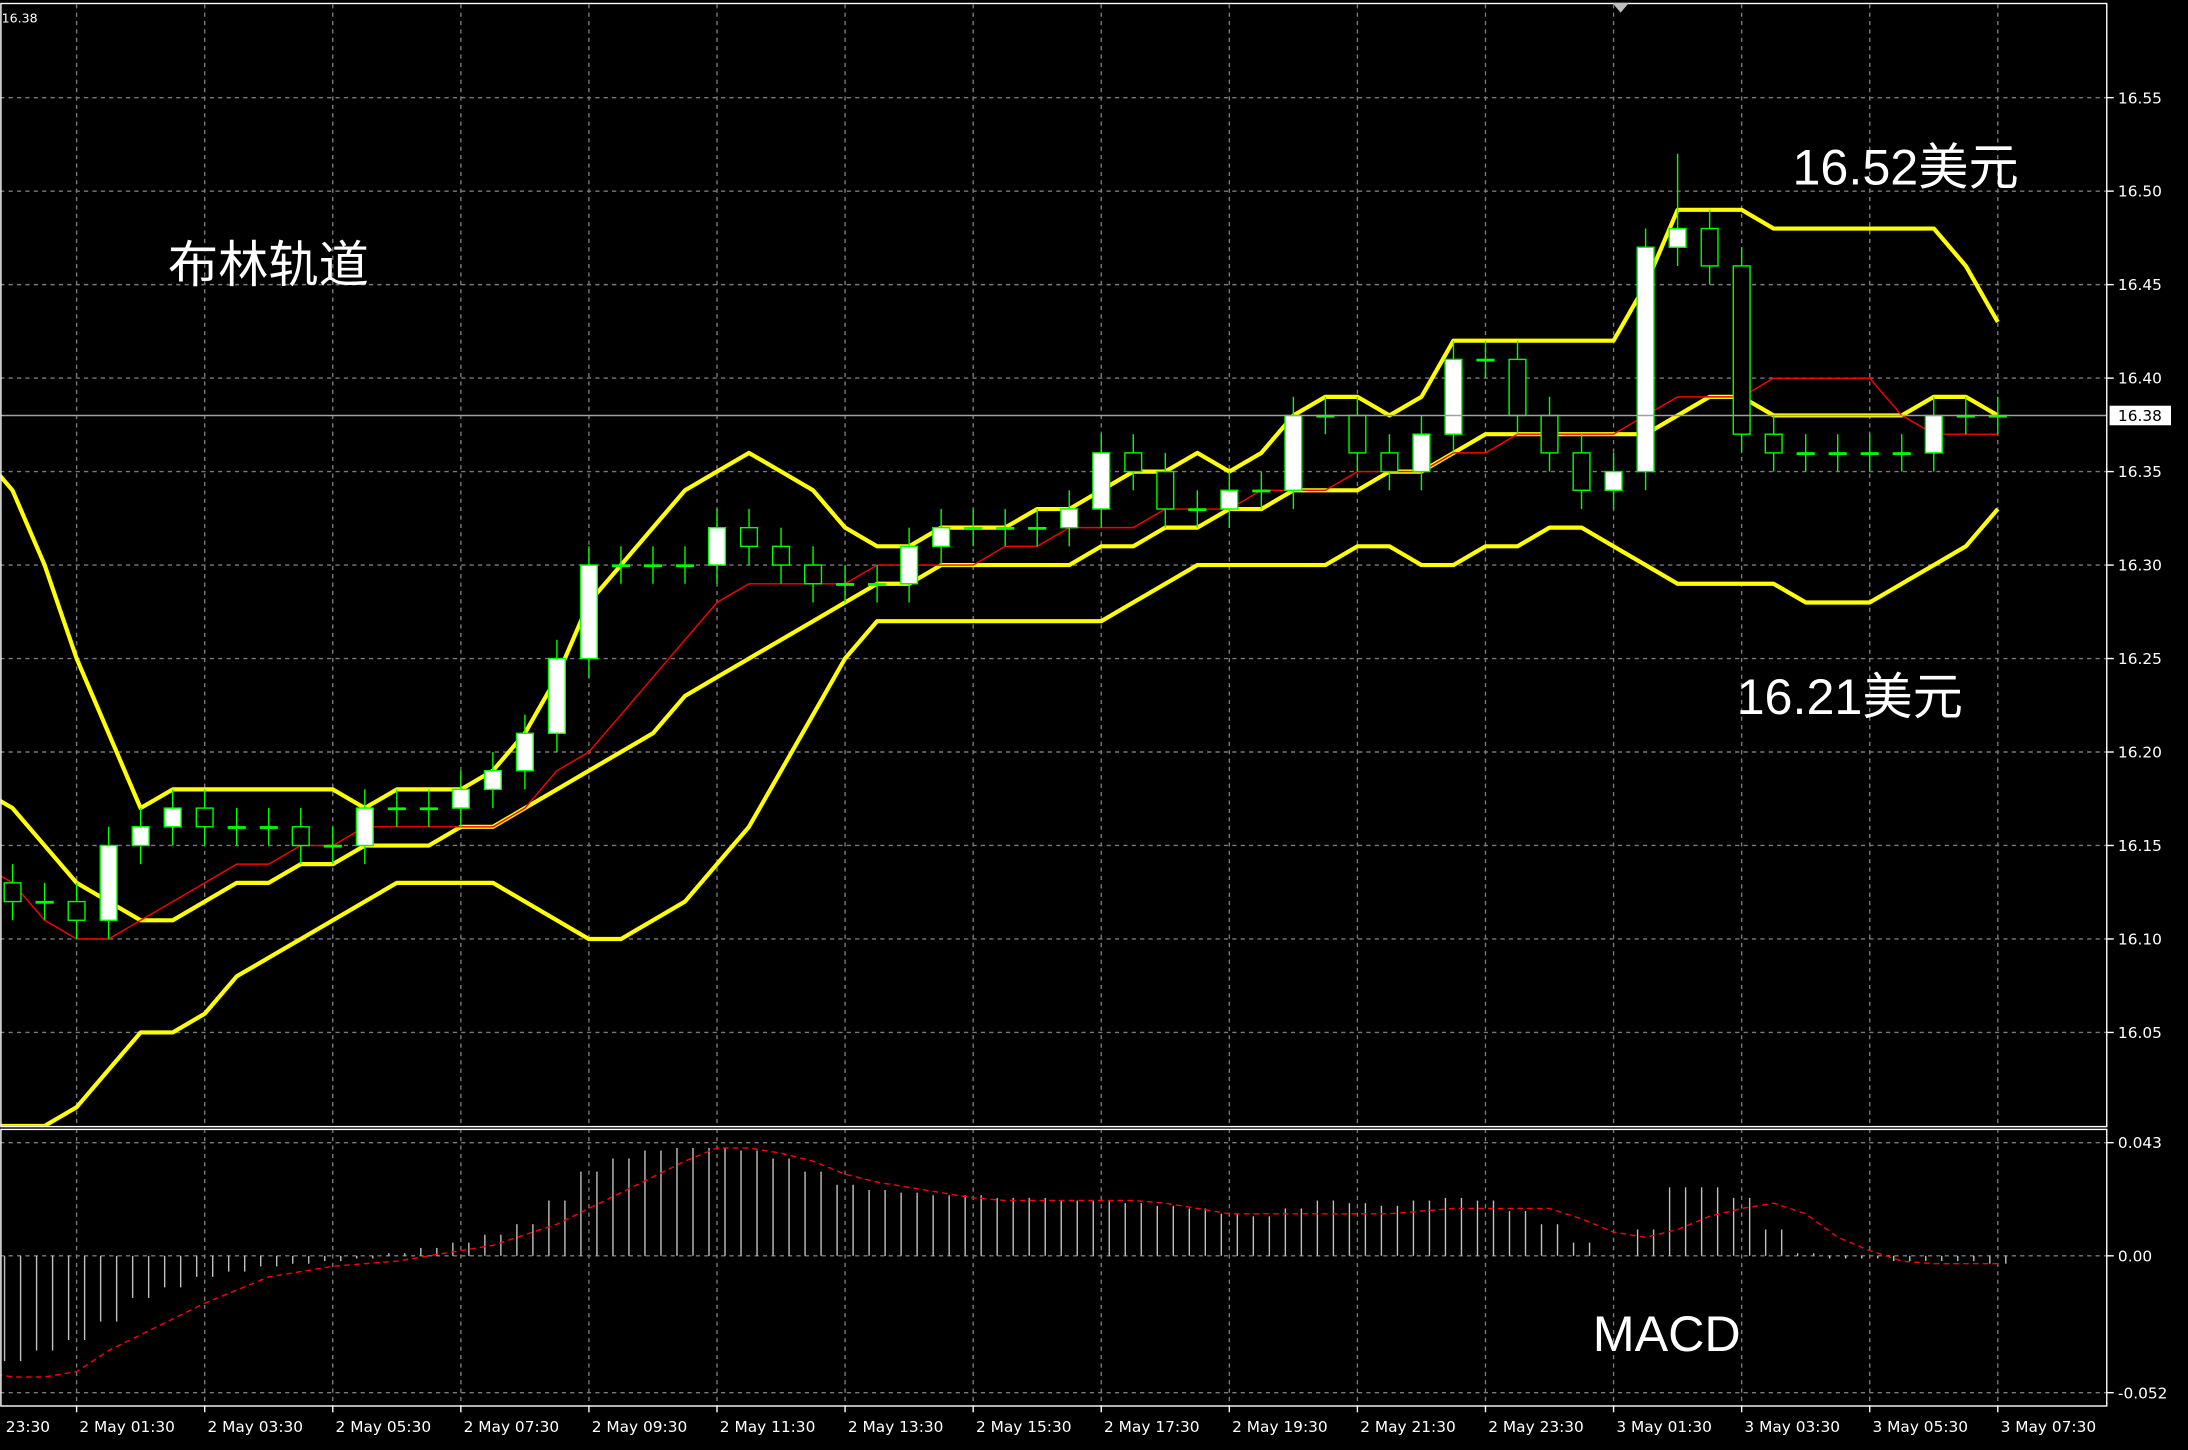 This screenshot has height=1450, width=2188. I want to click on y-tick-label: 16.55, so click(2140, 98).